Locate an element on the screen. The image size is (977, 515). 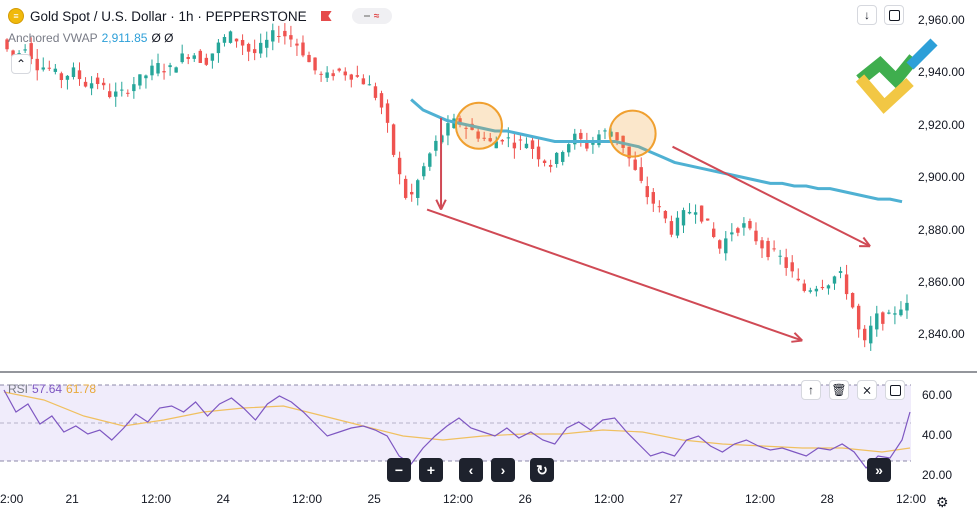
time-tick-label: 28 is located at coordinates (827, 499).